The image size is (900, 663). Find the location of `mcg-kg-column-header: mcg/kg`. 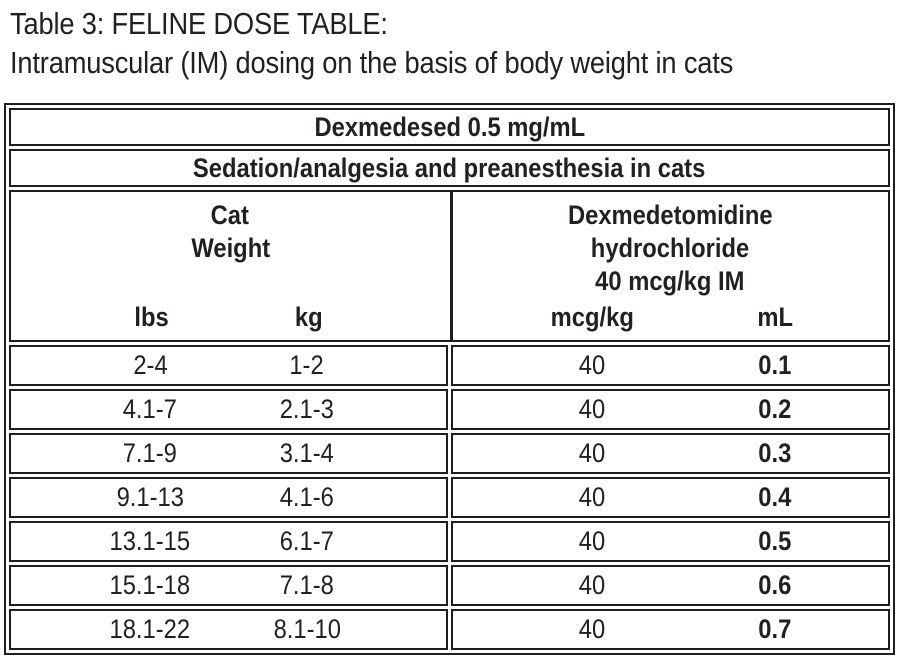

mcg-kg-column-header: mcg/kg is located at coordinates (562, 317).